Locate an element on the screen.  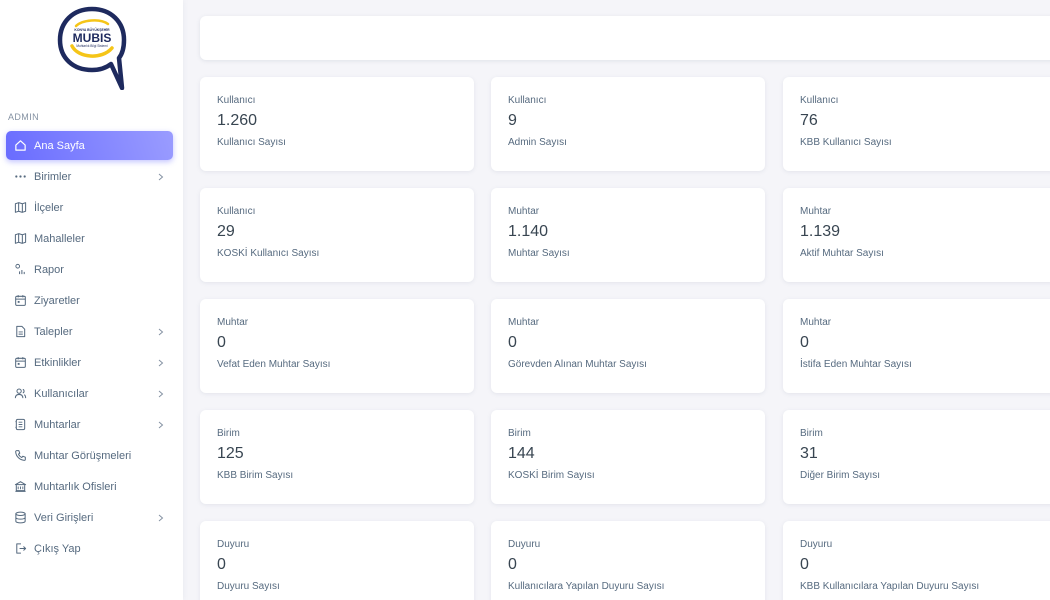
database-icon is located at coordinates (20, 518).